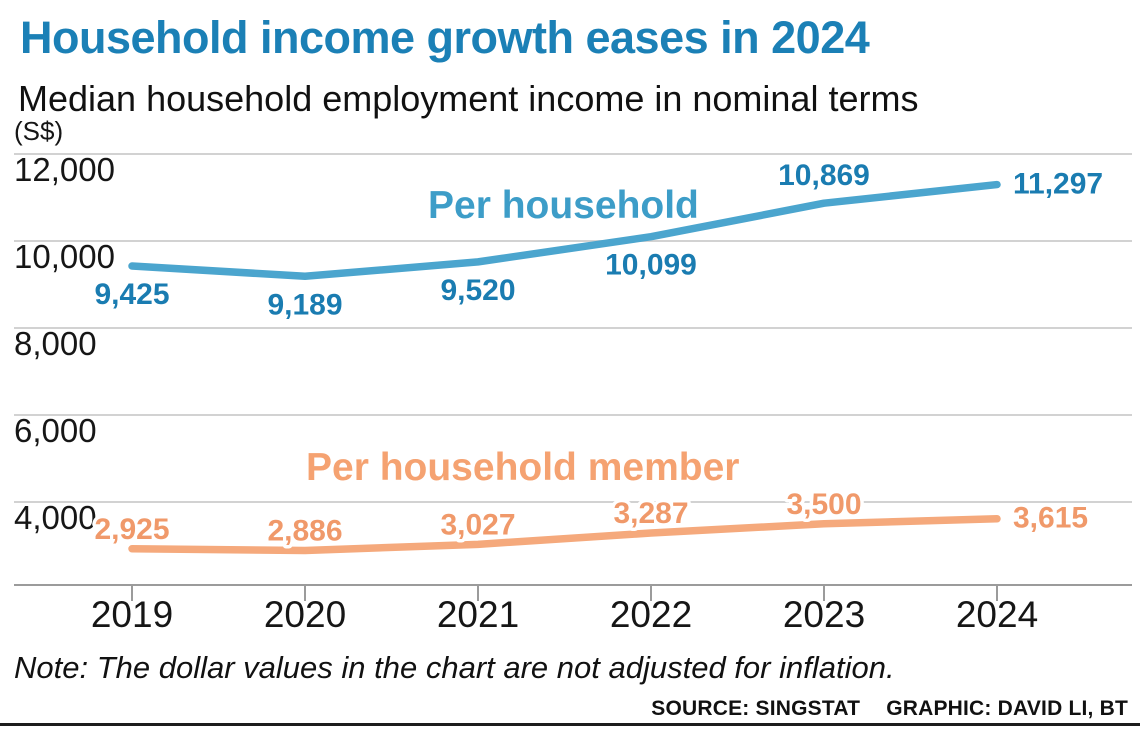  Describe the element at coordinates (823, 504) in the screenshot. I see `data-label: 3,500` at that location.